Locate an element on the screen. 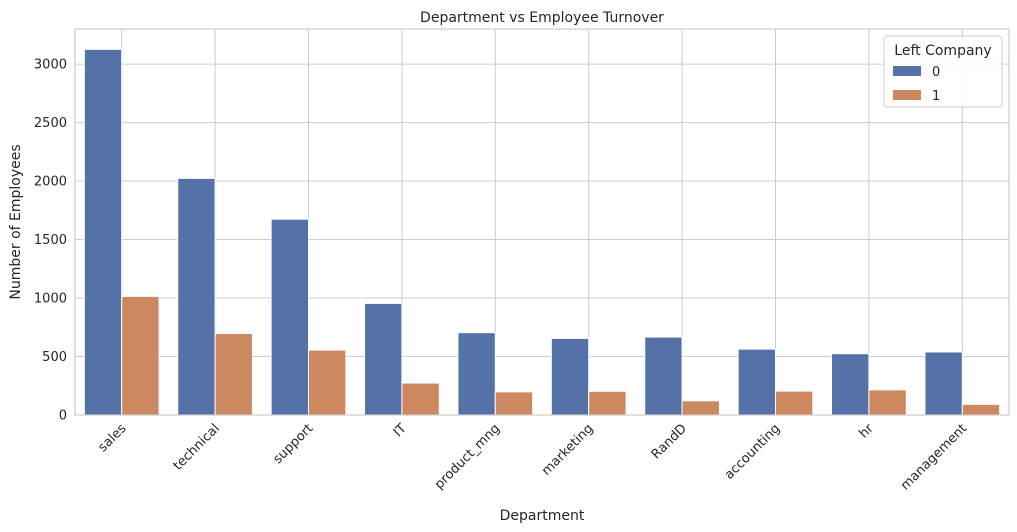 The width and height of the screenshot is (1017, 532). y-tick-label: 2000 is located at coordinates (50, 182).